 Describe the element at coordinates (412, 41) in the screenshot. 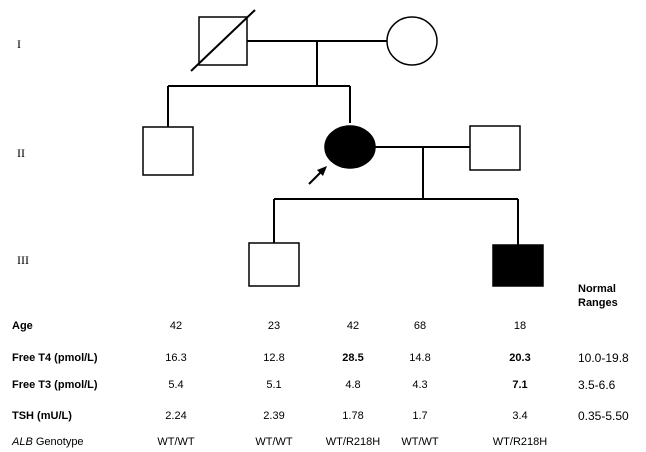

I see `gen1-female` at that location.